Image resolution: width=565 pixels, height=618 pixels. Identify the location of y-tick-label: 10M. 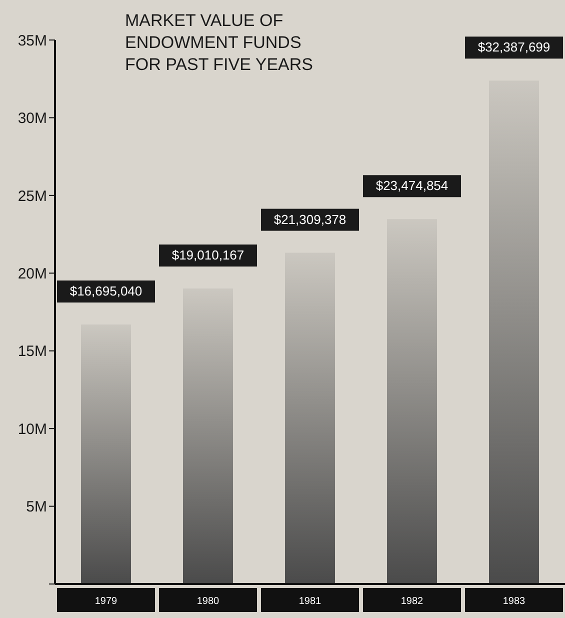
(32, 429).